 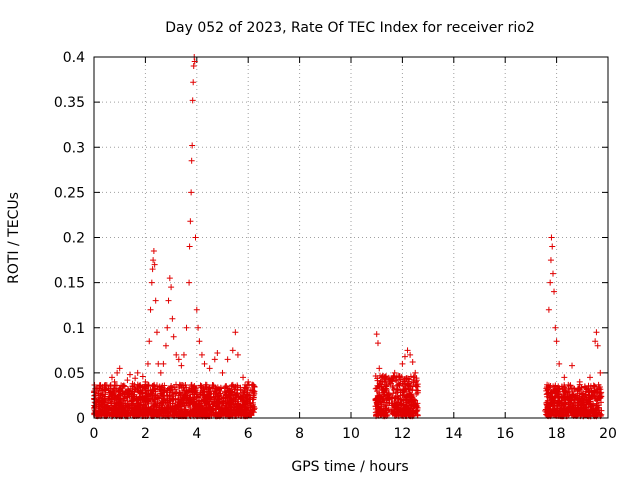 What do you see at coordinates (608, 434) in the screenshot?
I see `x-tick-label: 20` at bounding box center [608, 434].